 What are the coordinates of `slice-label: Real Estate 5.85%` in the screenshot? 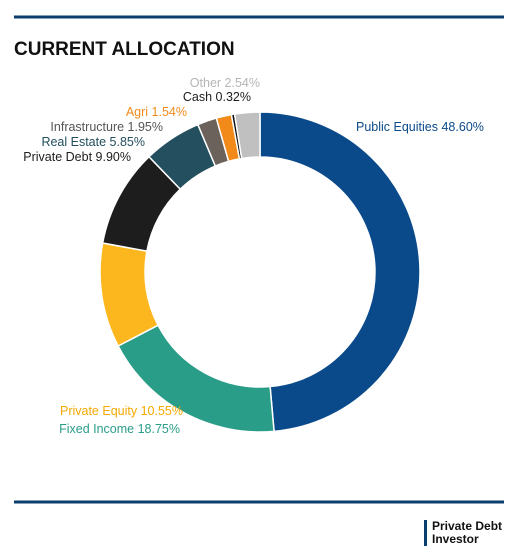 It's located at (93, 142).